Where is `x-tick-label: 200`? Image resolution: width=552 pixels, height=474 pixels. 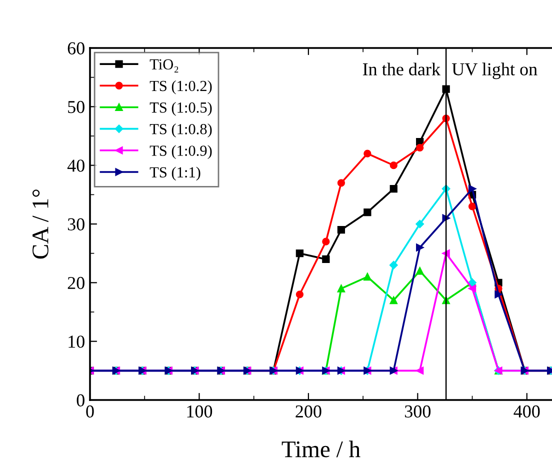
x-tick-label: 200 is located at coordinates (309, 411).